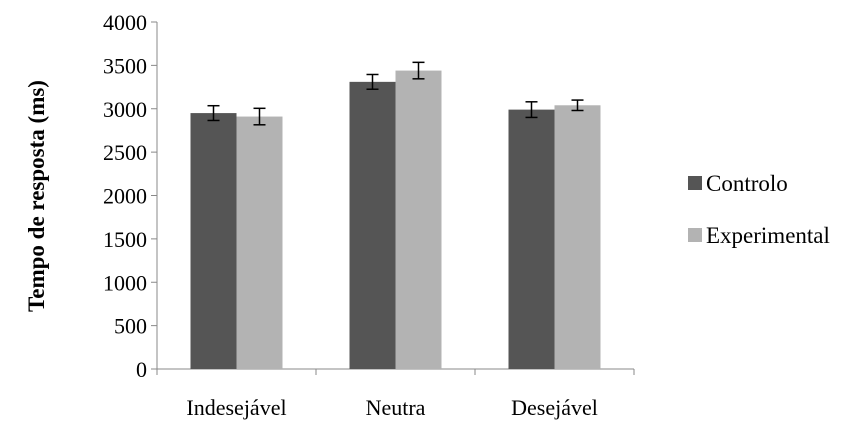 This screenshot has width=866, height=424. What do you see at coordinates (125, 22) in the screenshot?
I see `y-tick-label: 4000` at bounding box center [125, 22].